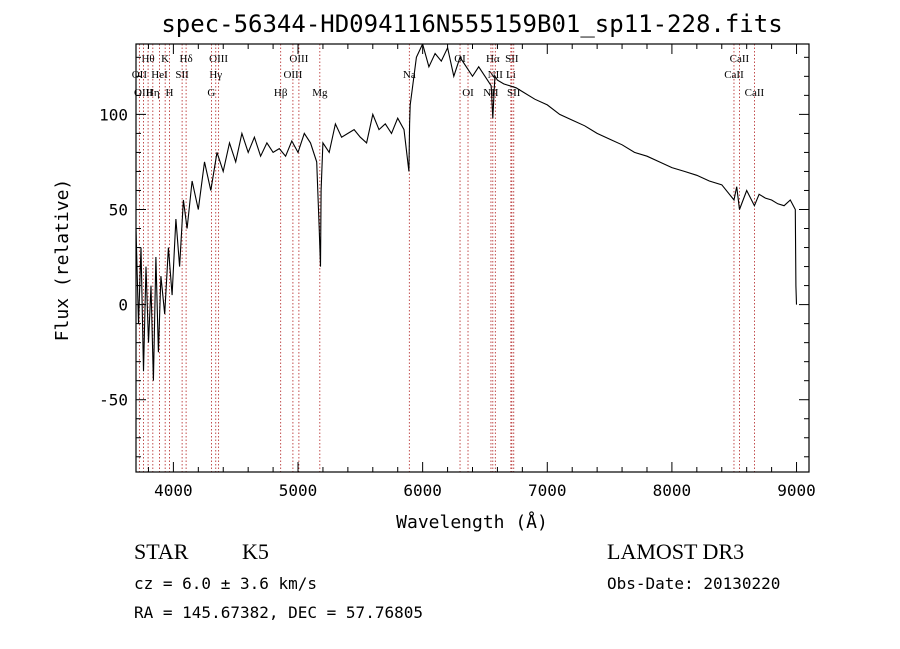 This screenshot has height=649, width=900. What do you see at coordinates (123, 305) in the screenshot?
I see `y-tick-label: 0` at bounding box center [123, 305].